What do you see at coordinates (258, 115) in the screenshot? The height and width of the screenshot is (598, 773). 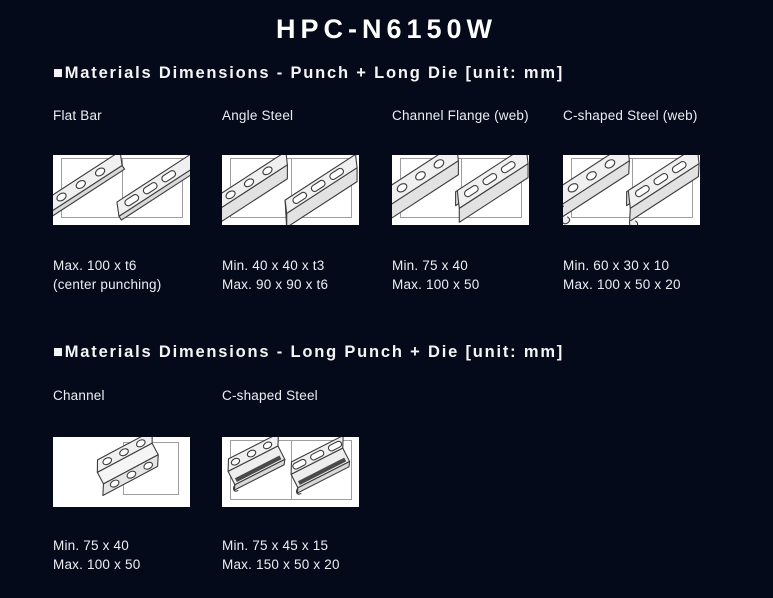 I see `item-label-angle-steel: Angle Steel` at bounding box center [258, 115].